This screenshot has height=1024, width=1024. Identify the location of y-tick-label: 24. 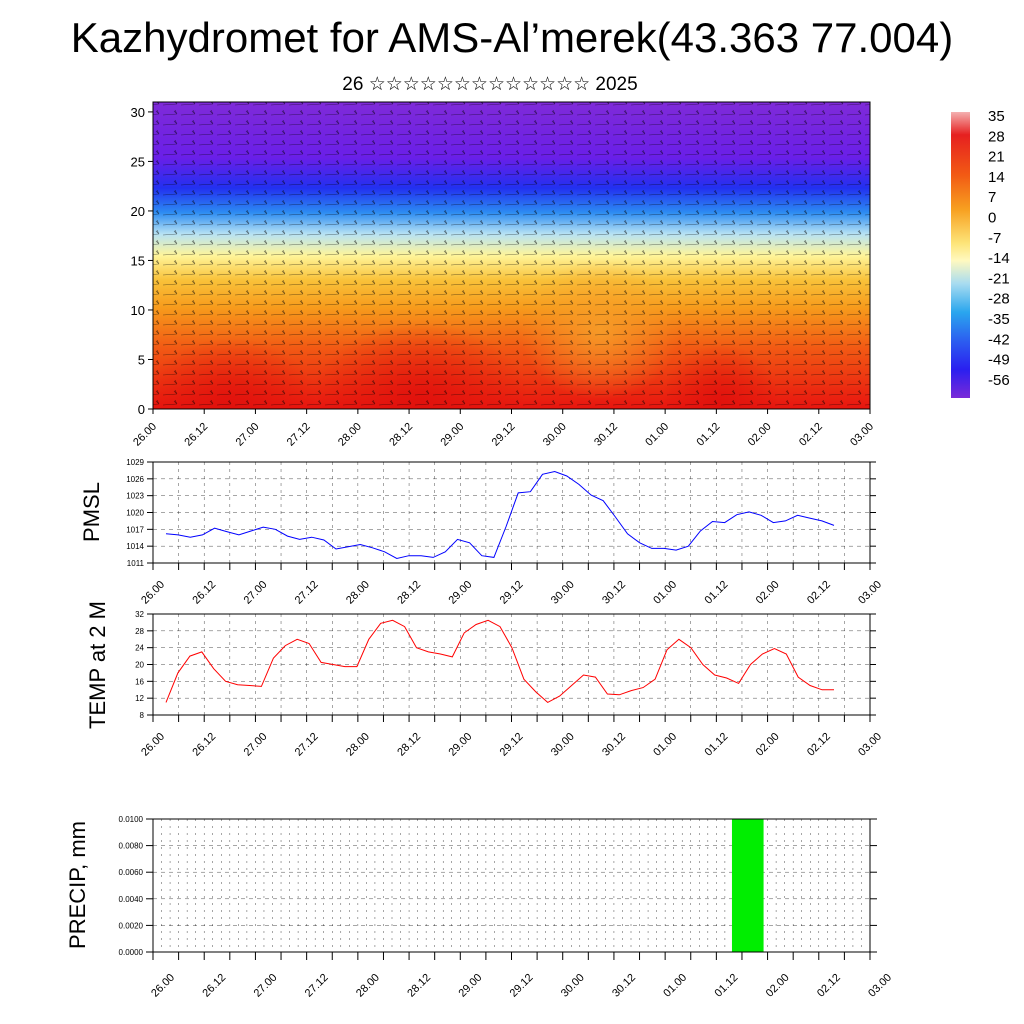
(139, 648).